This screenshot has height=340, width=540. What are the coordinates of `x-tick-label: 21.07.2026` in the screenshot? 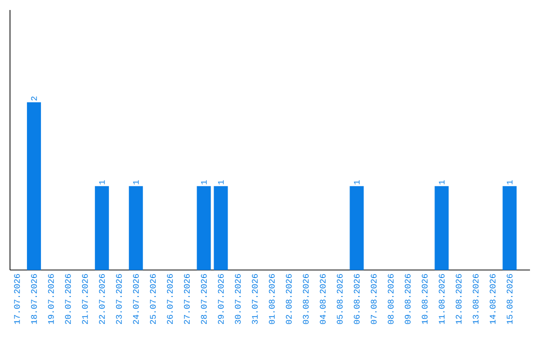 It's located at (85, 299).